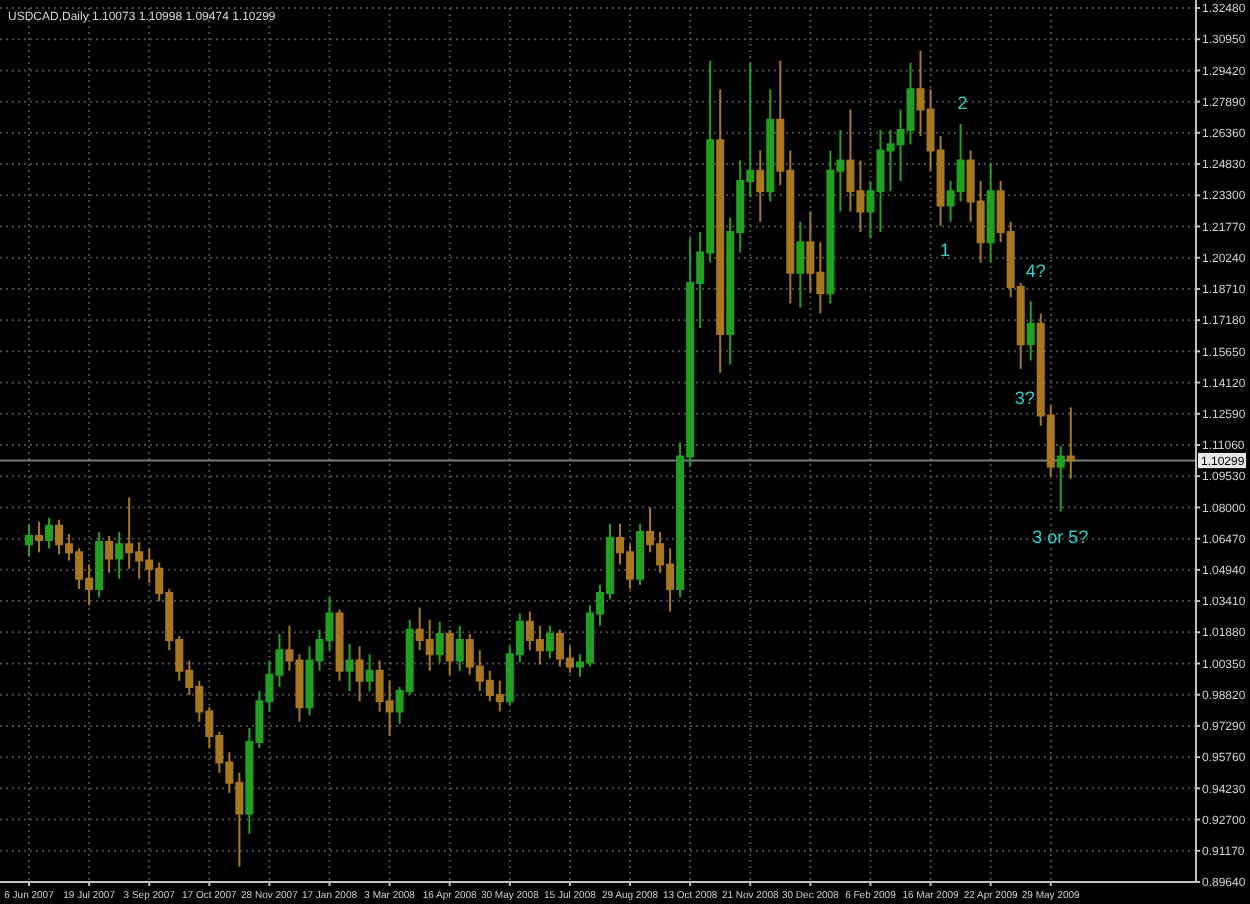 This screenshot has width=1250, height=904. What do you see at coordinates (944, 249) in the screenshot?
I see `annotation: 1` at bounding box center [944, 249].